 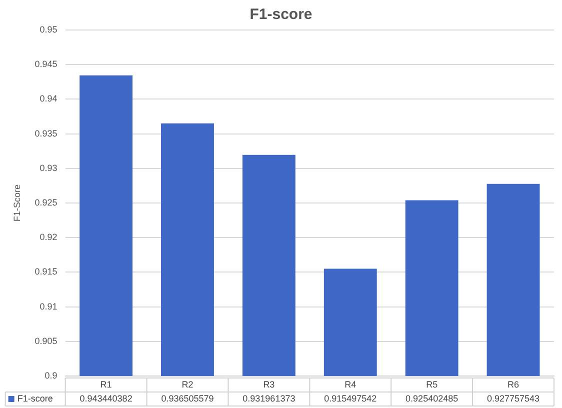 I want to click on y-tick-label: 0.945, so click(x=46, y=64).